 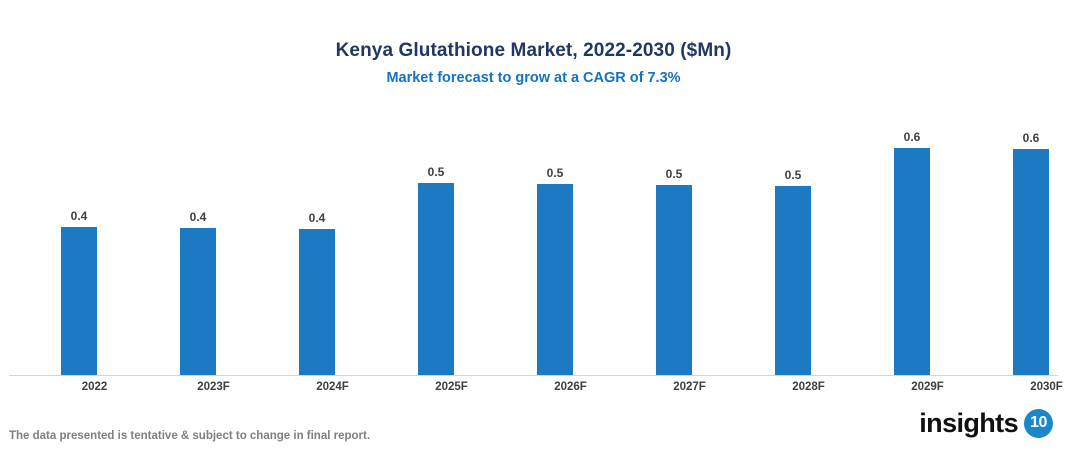 What do you see at coordinates (94, 387) in the screenshot?
I see `x-axis-tick-label: 2022` at bounding box center [94, 387].